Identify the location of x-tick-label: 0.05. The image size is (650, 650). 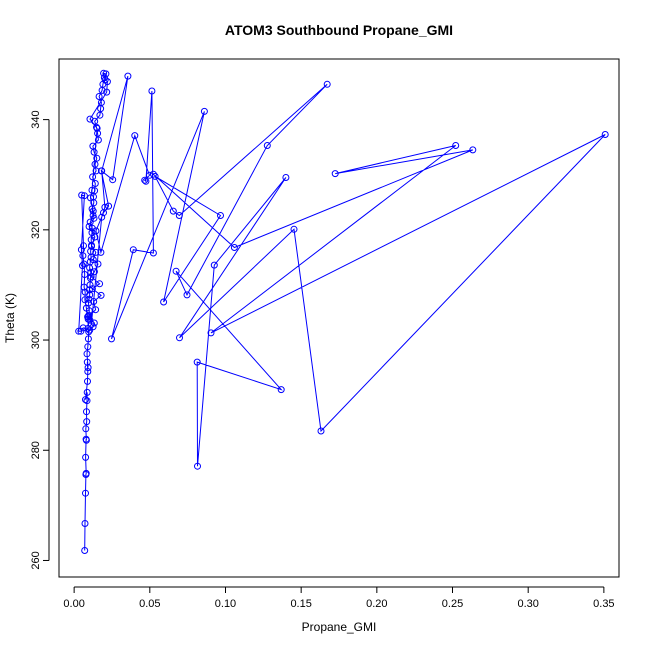
(149, 604).